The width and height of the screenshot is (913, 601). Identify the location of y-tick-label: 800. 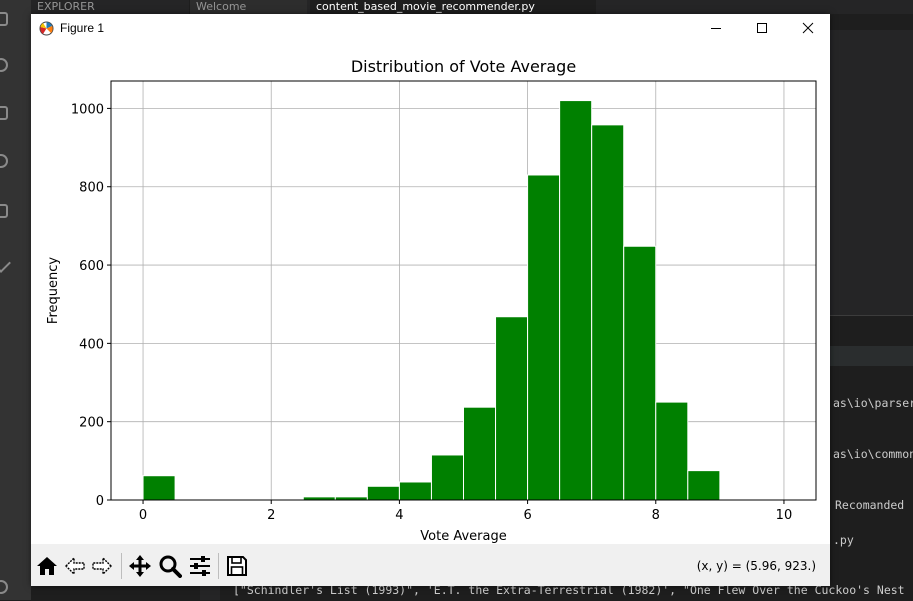
(91, 188).